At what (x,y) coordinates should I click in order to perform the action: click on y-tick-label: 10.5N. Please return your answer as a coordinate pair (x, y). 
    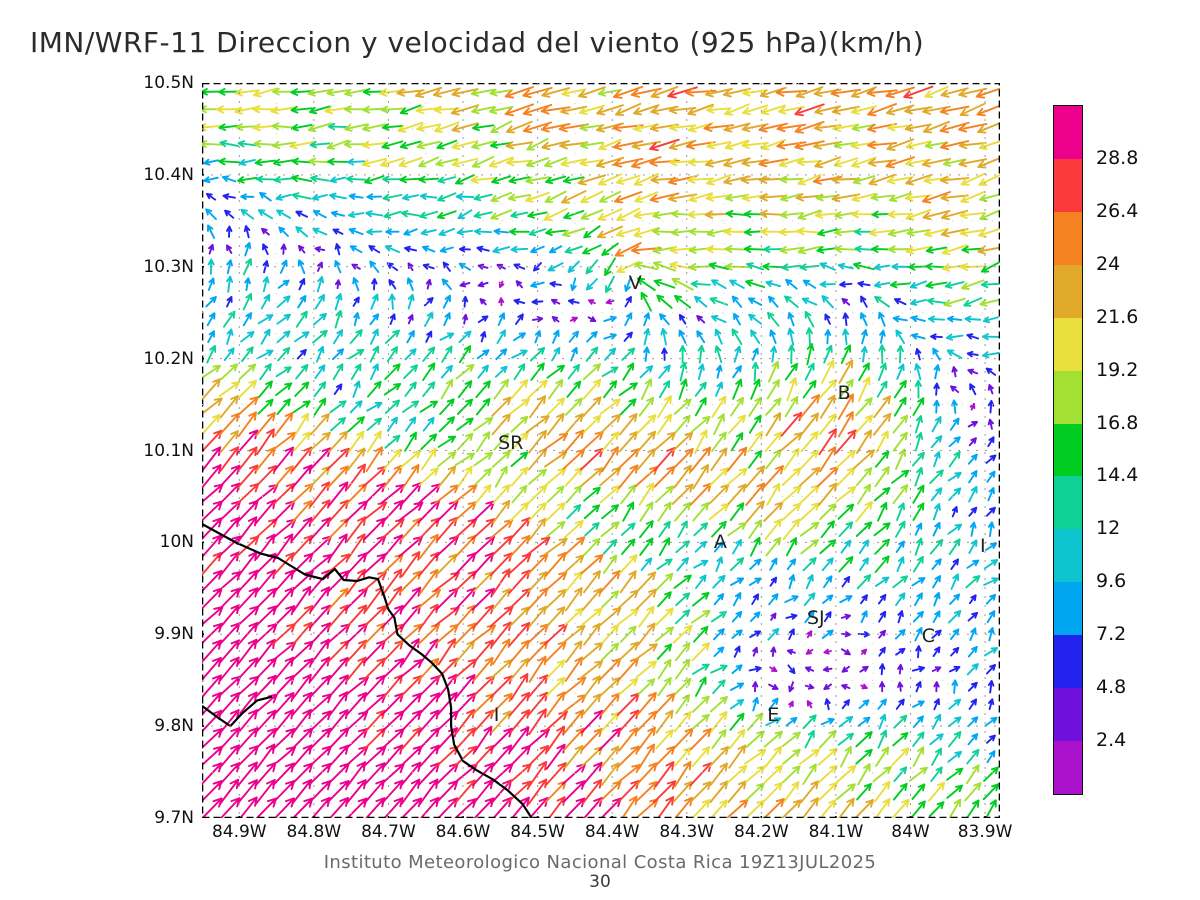
    Looking at the image, I should click on (168, 83).